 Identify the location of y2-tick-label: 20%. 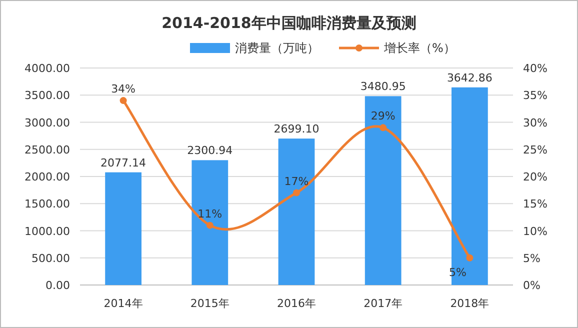
(535, 177).